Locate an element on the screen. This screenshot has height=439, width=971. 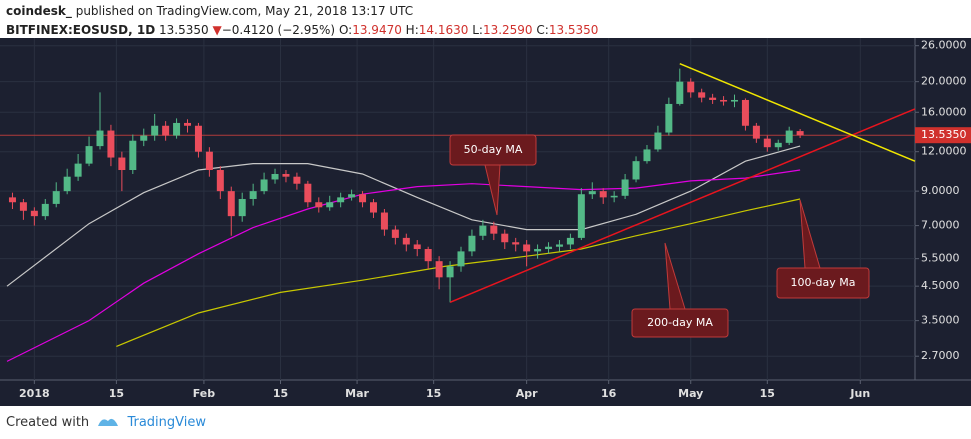
y-tick-label: 3.5000 is located at coordinates (940, 320).